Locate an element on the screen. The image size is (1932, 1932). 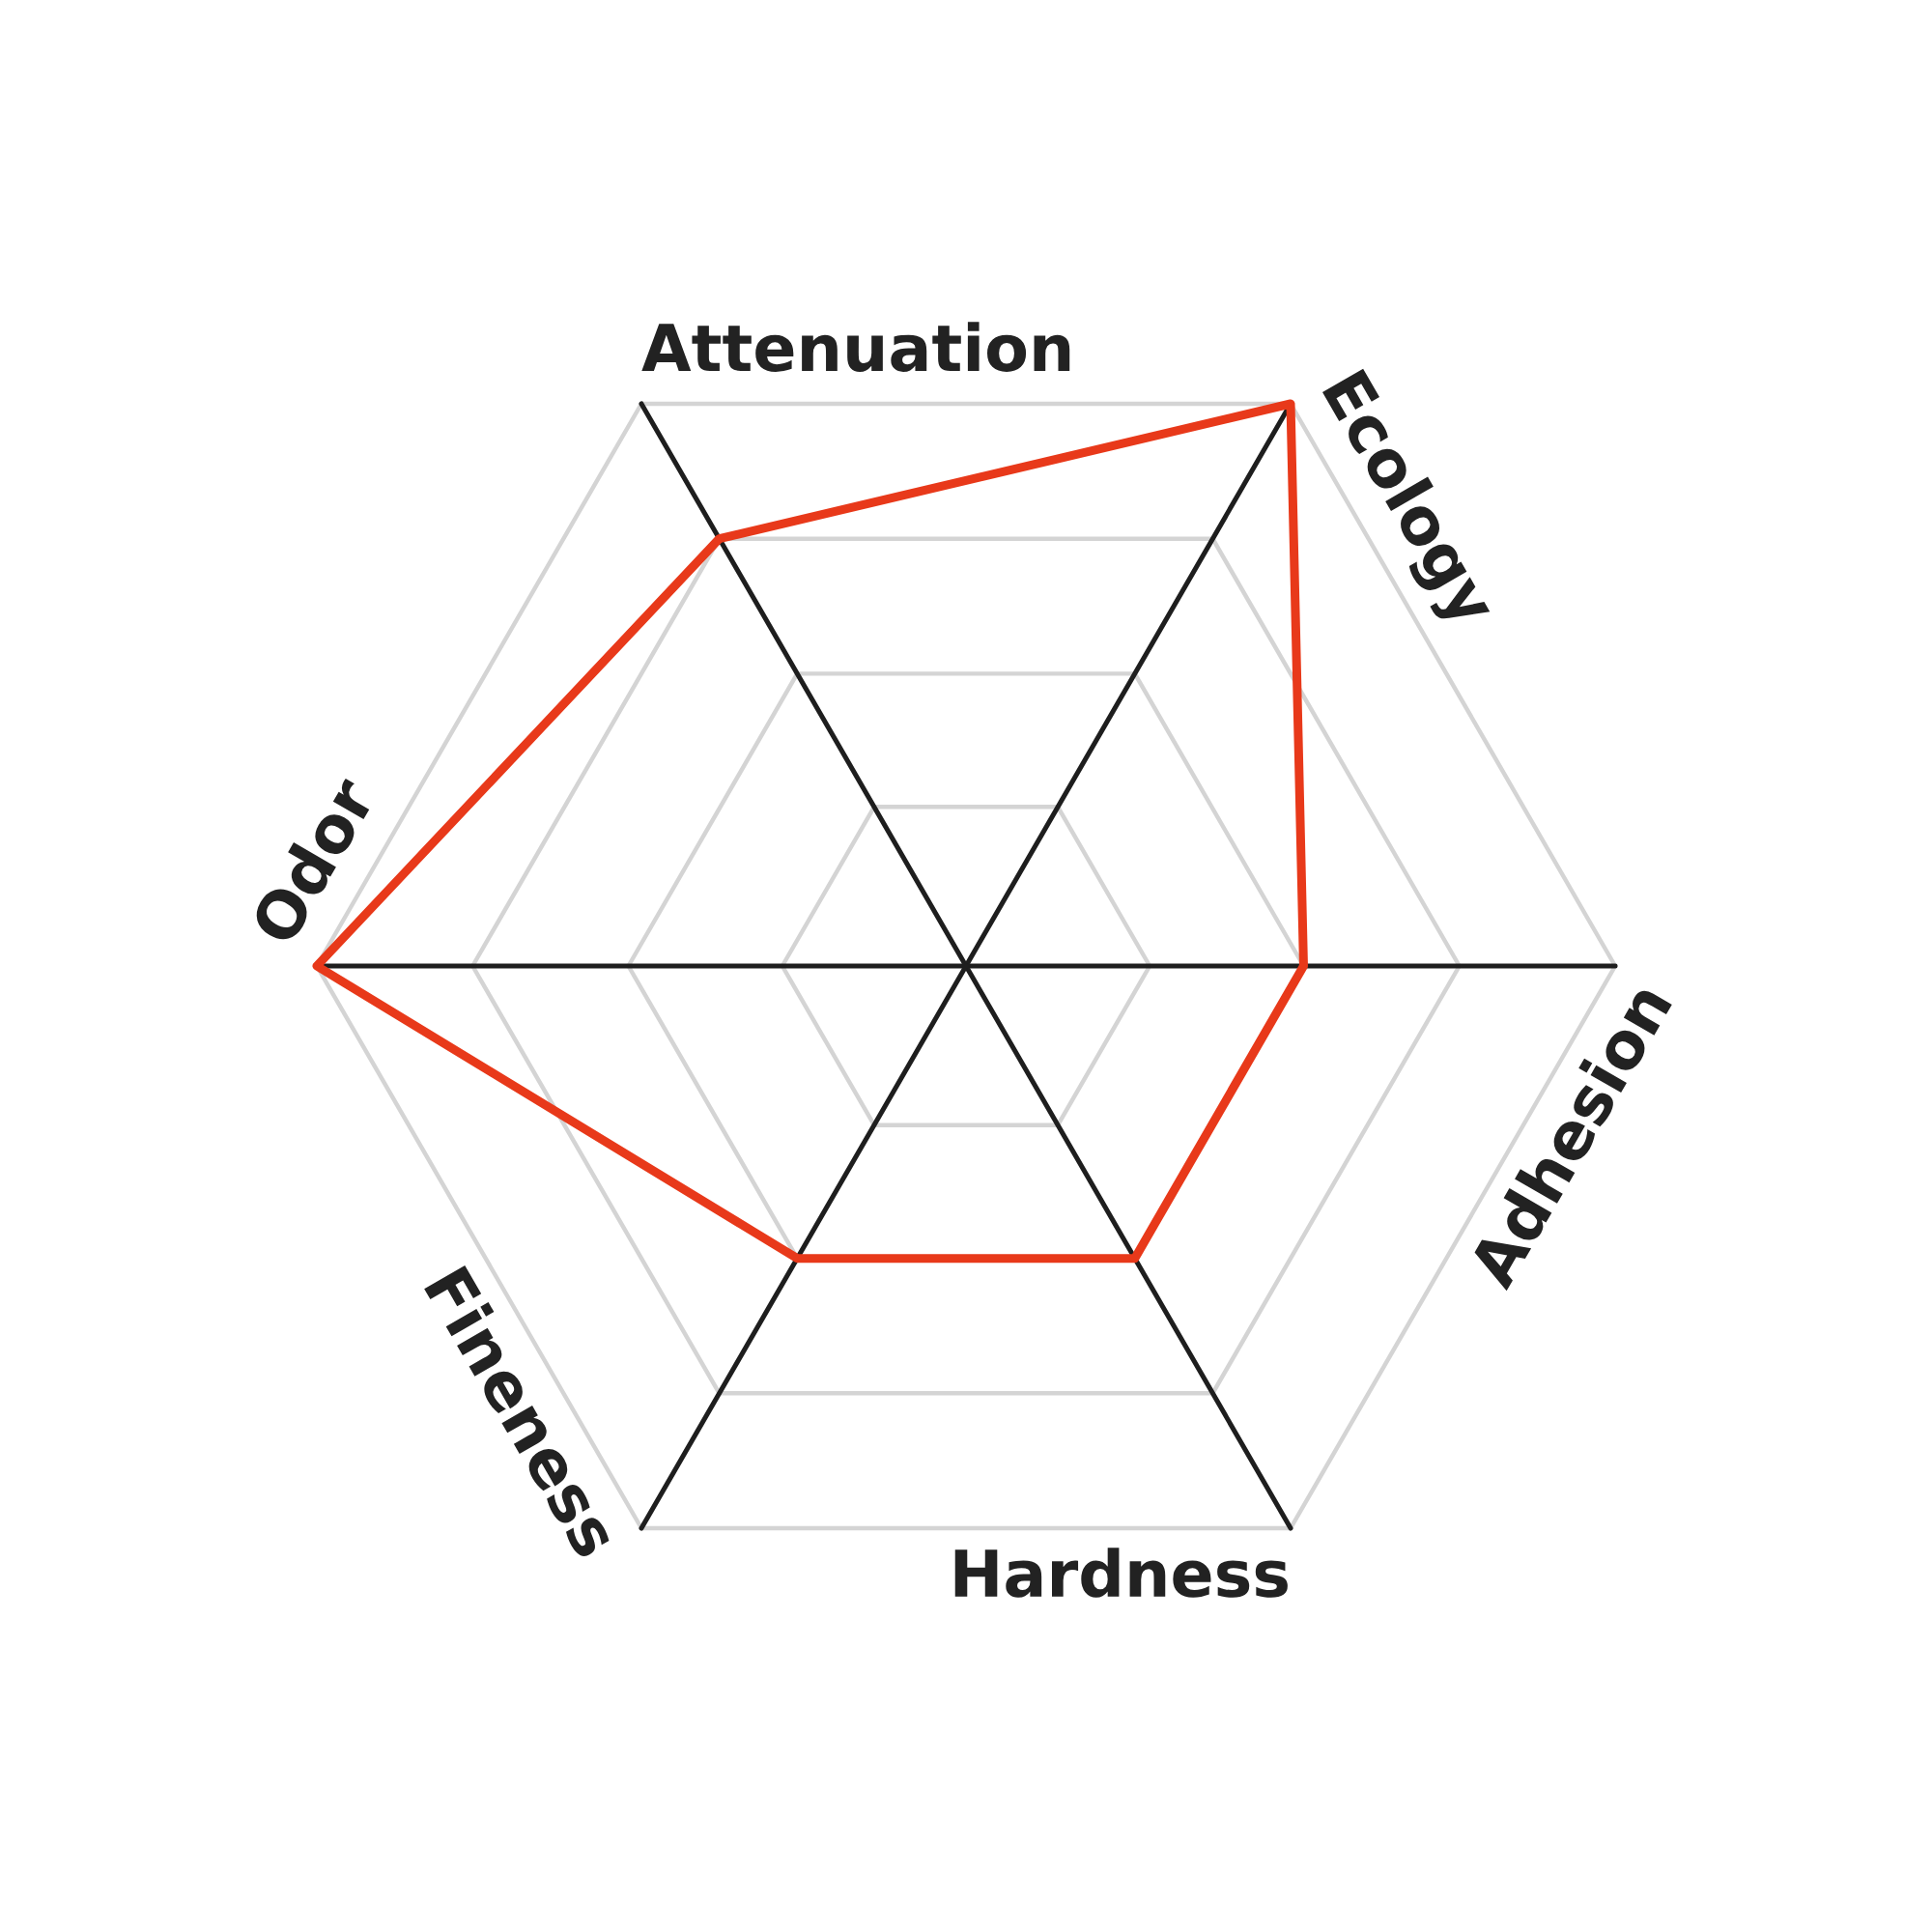
spoke-label: Hardness is located at coordinates (1121, 1573).